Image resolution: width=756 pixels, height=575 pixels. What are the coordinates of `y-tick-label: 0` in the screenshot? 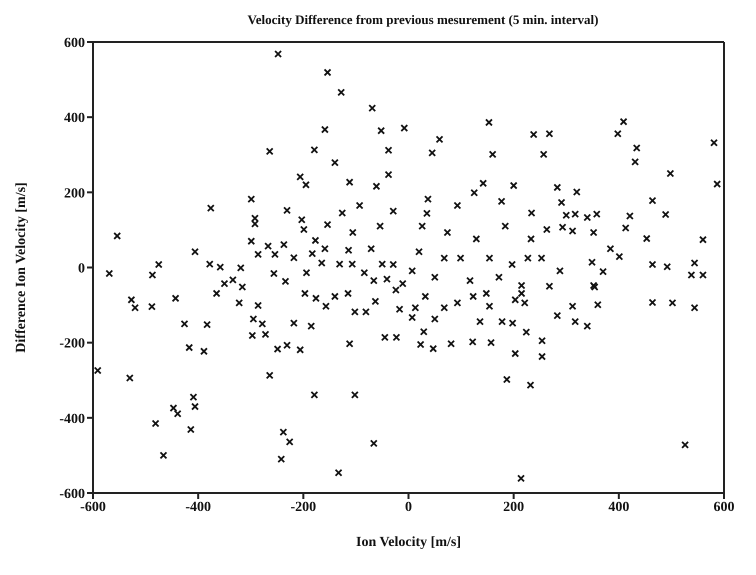 It's located at (81, 268).